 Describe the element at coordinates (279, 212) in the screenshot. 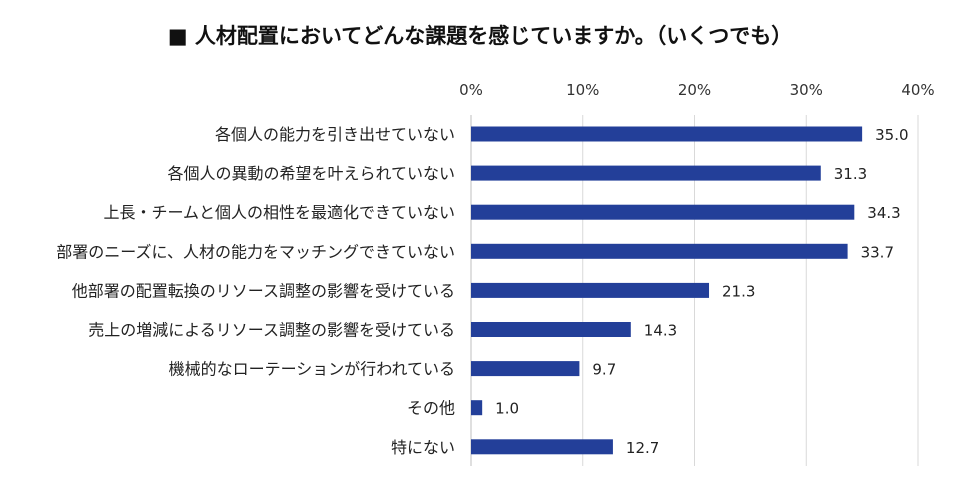

I see `category-label: 上長・チームと個人の相性を最適化できていない` at that location.